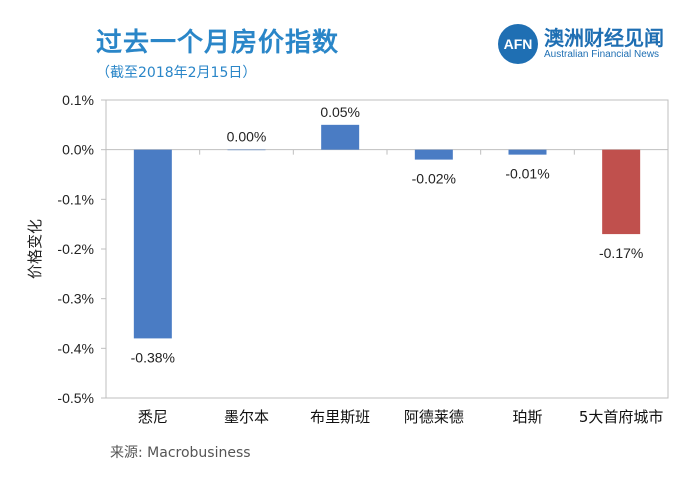  What do you see at coordinates (218, 43) in the screenshot?
I see `chart-title: 过去一个月房价指数` at bounding box center [218, 43].